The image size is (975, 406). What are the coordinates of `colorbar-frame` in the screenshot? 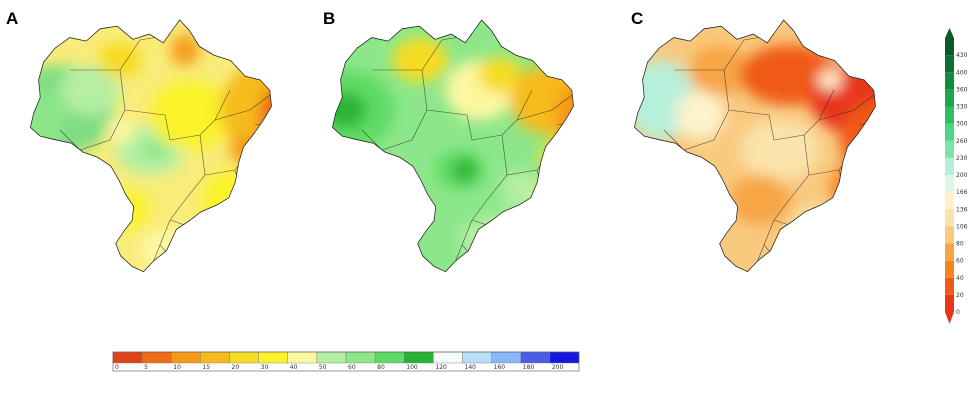 It's located at (346, 361).